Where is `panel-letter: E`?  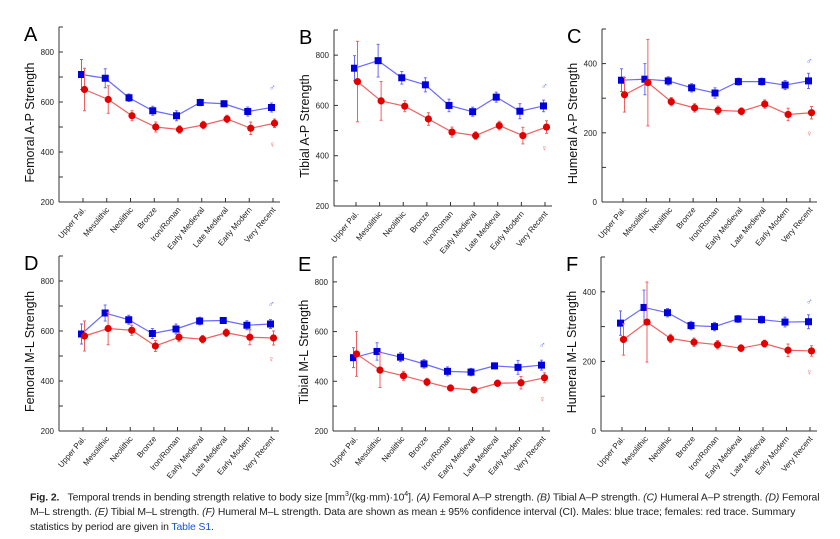 panel-letter: E is located at coordinates (304, 265).